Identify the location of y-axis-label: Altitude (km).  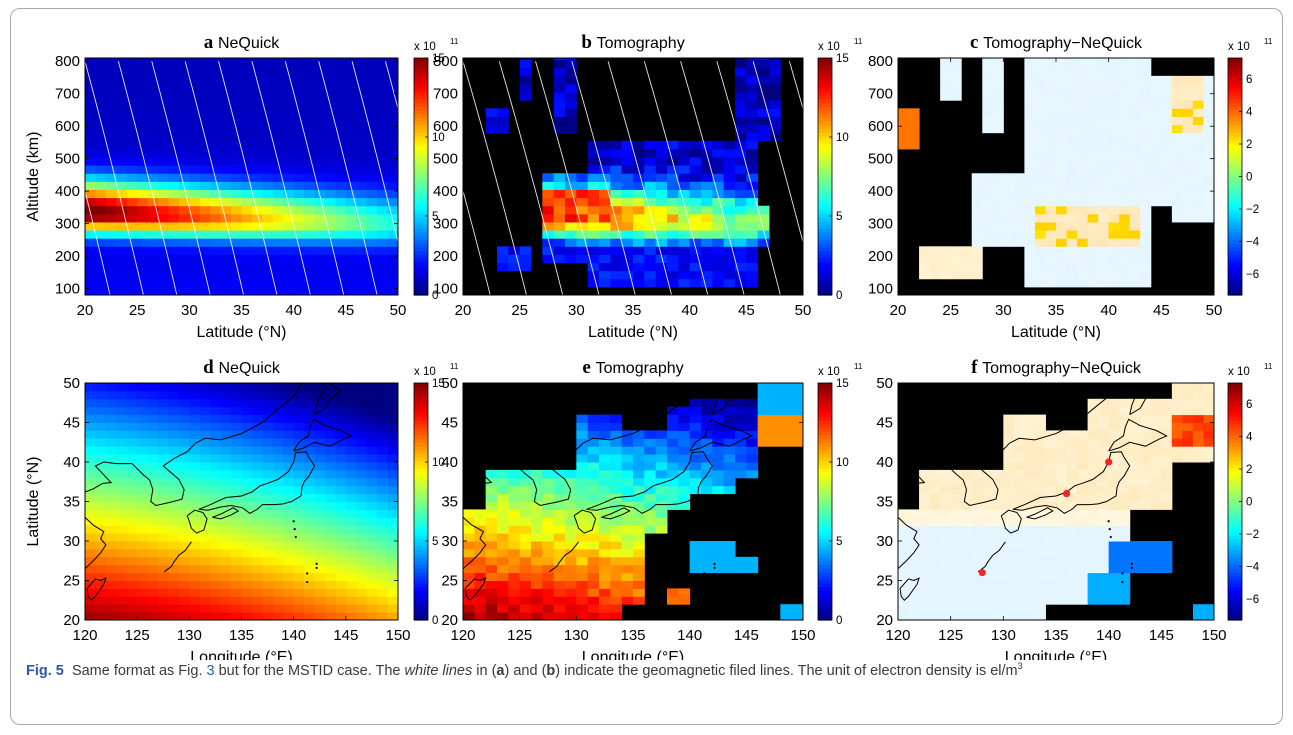
(33, 177).